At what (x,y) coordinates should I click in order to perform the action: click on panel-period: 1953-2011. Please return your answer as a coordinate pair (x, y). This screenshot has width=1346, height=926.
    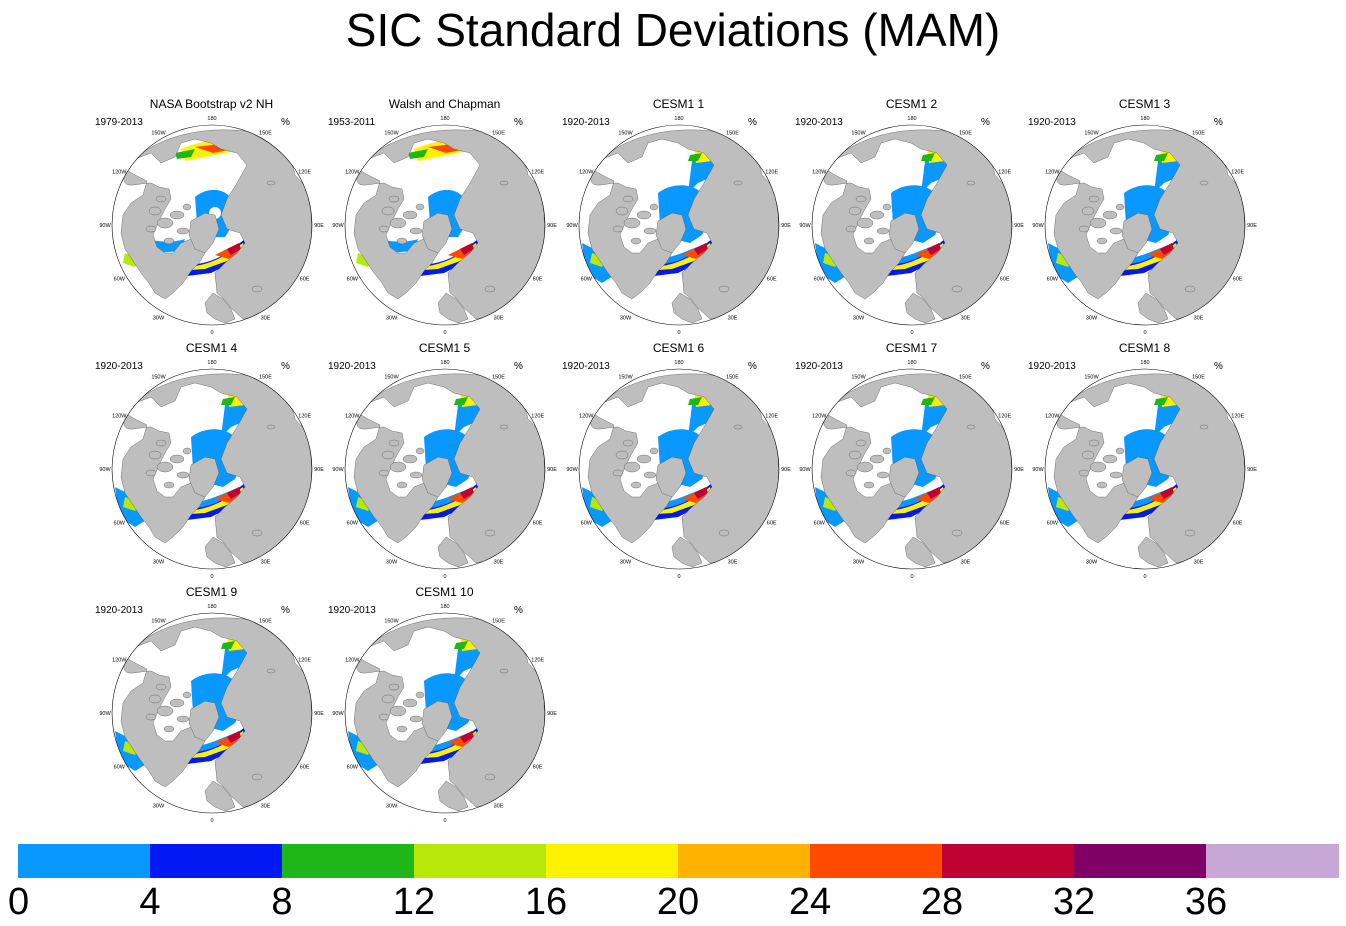
    Looking at the image, I should click on (352, 122).